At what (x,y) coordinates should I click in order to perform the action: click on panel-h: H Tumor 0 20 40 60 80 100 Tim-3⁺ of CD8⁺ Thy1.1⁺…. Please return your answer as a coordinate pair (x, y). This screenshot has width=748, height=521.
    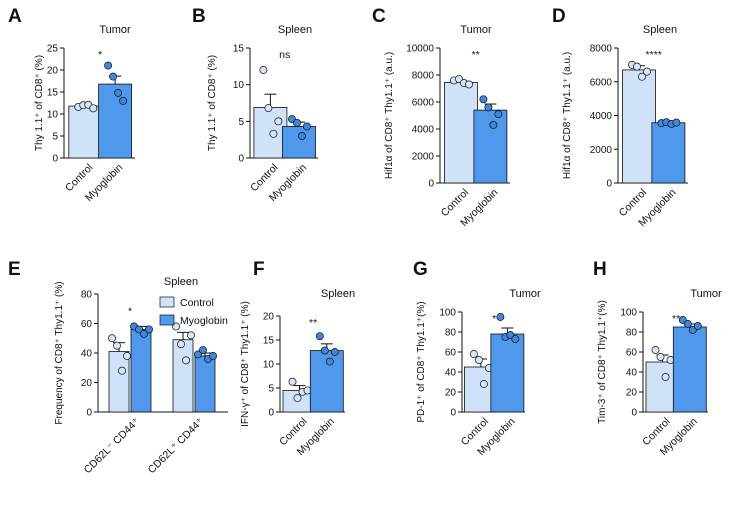
    Looking at the image, I should click on (657, 358).